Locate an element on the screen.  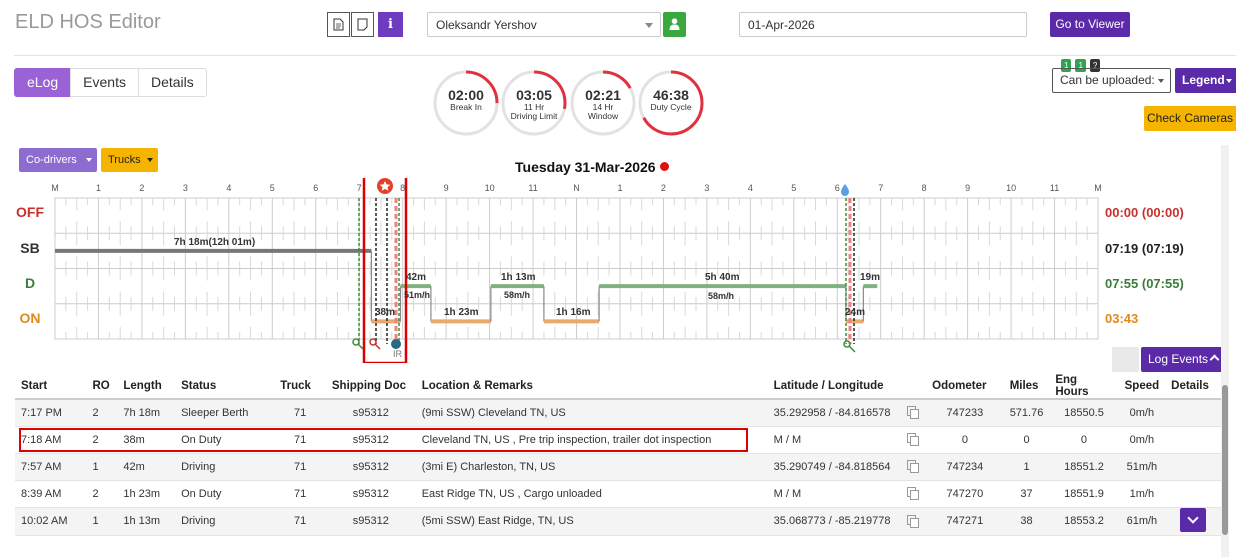
info-button: i is located at coordinates (390, 24).